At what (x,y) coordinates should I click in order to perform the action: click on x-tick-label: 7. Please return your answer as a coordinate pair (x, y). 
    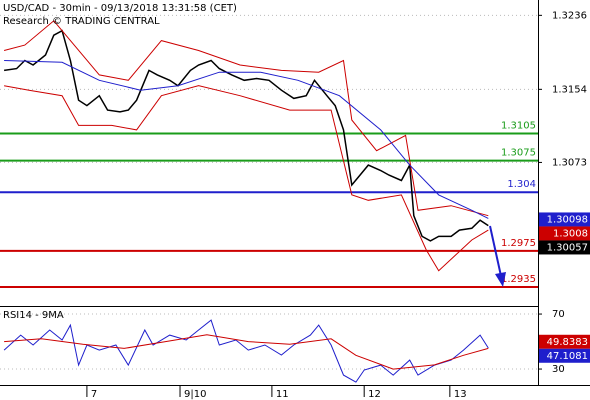
    Looking at the image, I should click on (94, 394).